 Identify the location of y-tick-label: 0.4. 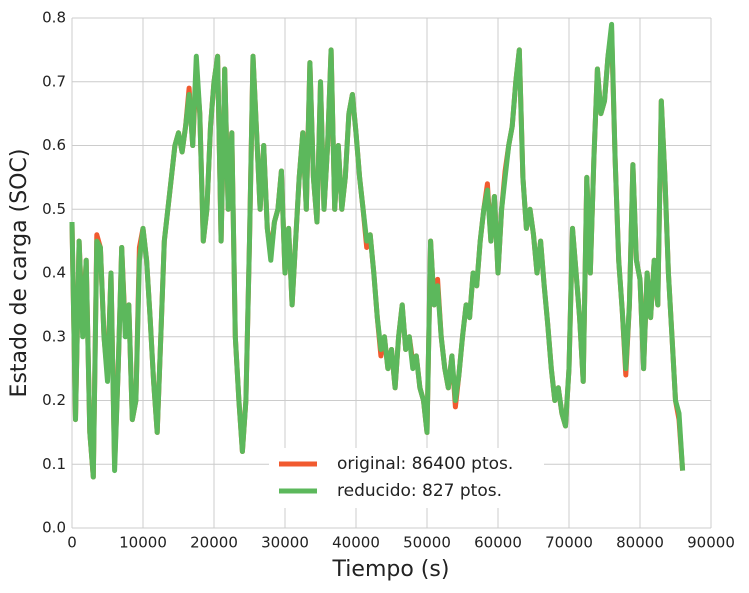
(54, 273).